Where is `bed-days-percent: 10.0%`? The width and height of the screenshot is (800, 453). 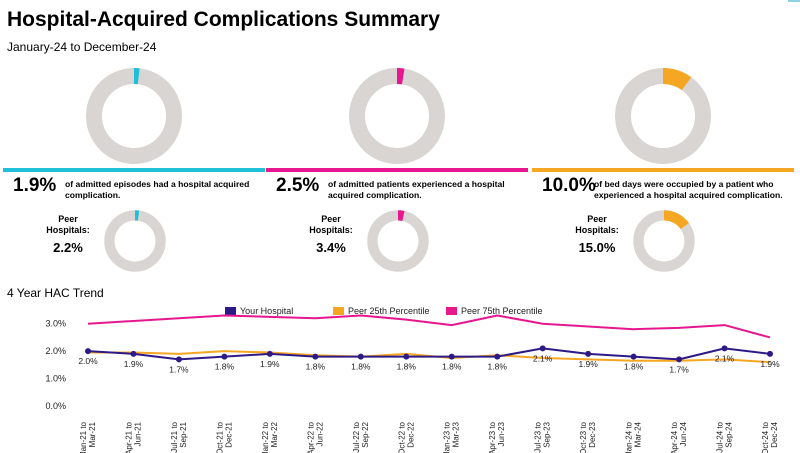 bed-days-percent: 10.0% is located at coordinates (569, 185).